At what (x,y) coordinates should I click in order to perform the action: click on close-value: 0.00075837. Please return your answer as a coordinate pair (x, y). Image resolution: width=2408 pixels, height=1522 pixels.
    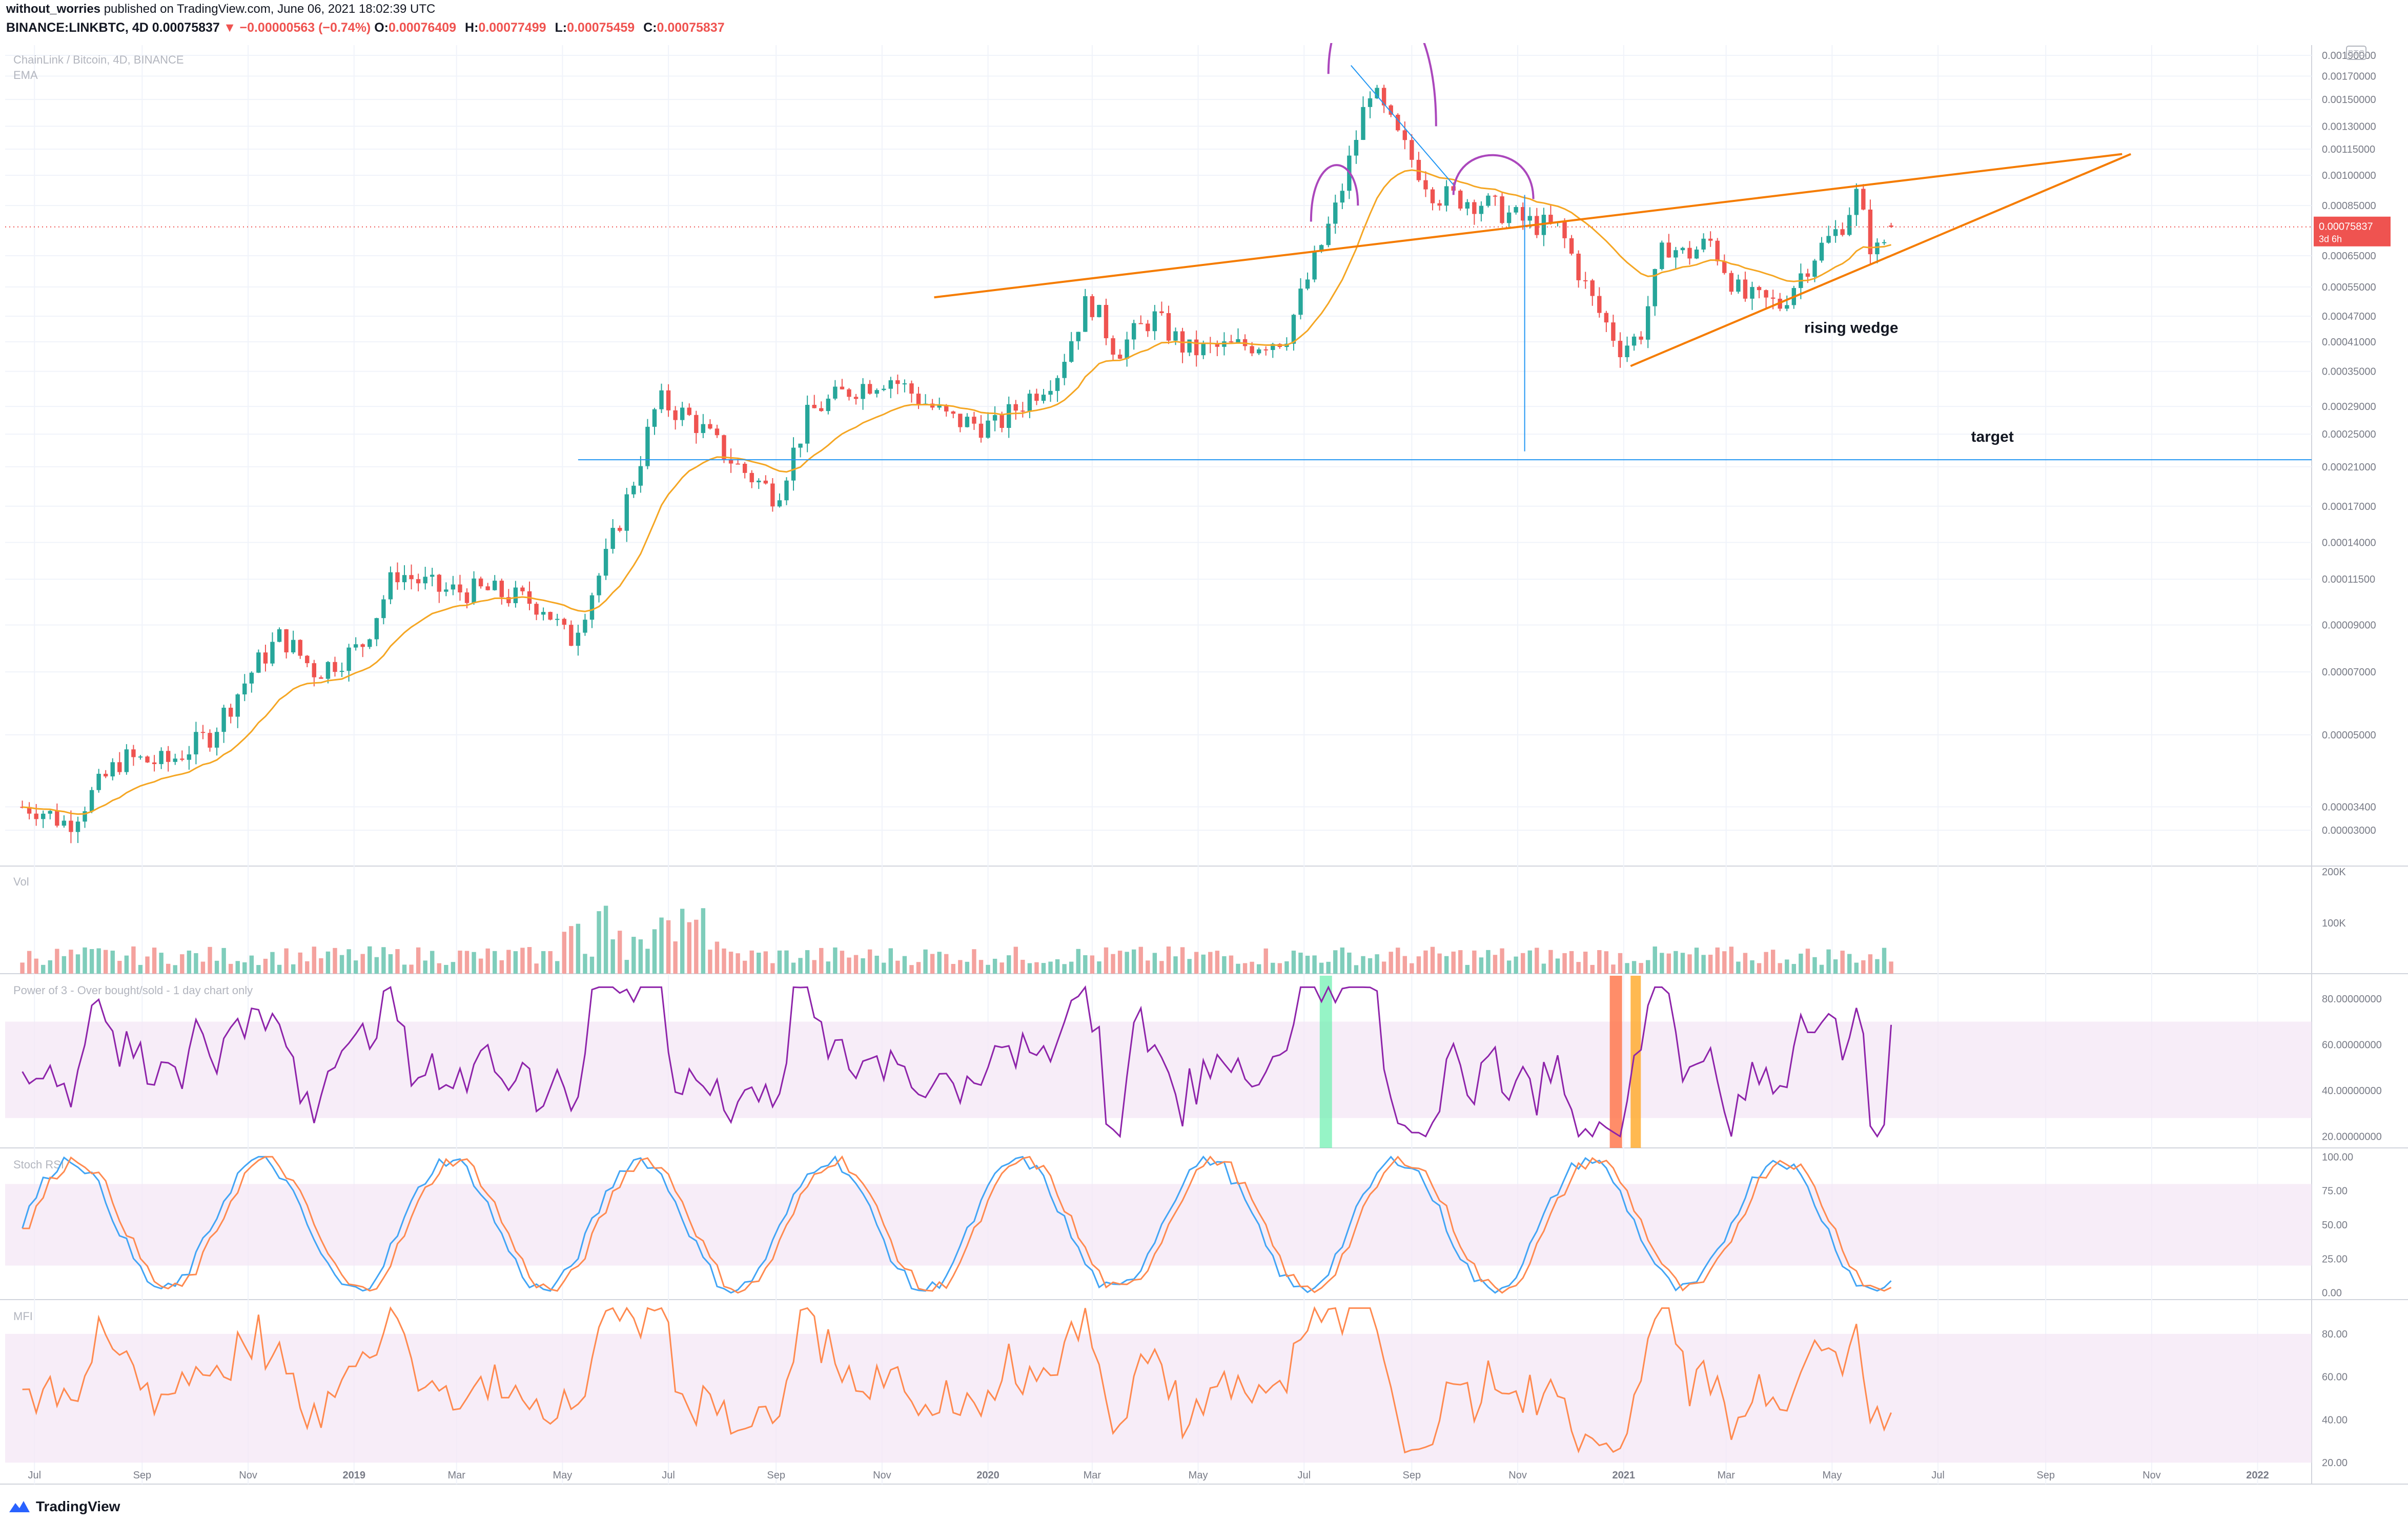
    Looking at the image, I should click on (691, 28).